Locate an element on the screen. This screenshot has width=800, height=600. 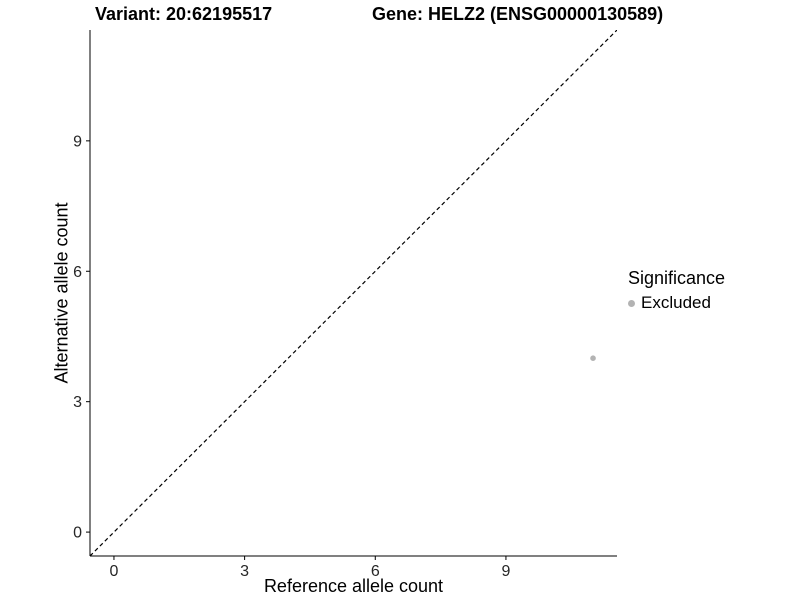
y-axis-label: Alternative allele count is located at coordinates (61, 293).